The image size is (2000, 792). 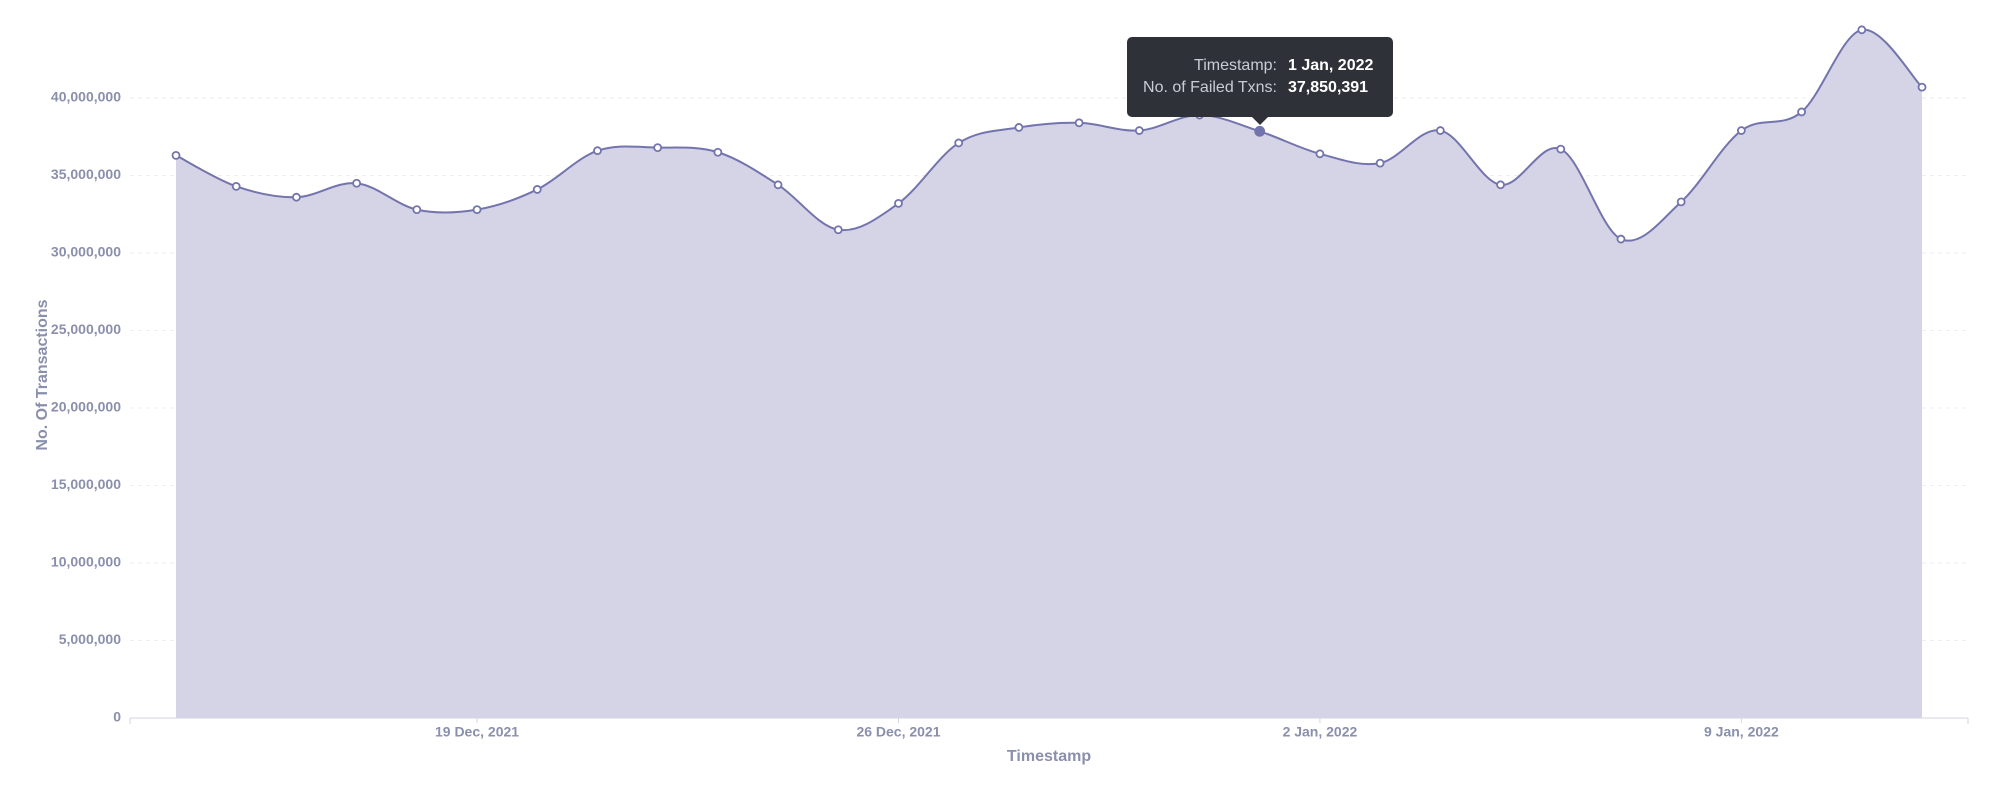 What do you see at coordinates (86, 174) in the screenshot?
I see `y-tick-label: 35,000,000` at bounding box center [86, 174].